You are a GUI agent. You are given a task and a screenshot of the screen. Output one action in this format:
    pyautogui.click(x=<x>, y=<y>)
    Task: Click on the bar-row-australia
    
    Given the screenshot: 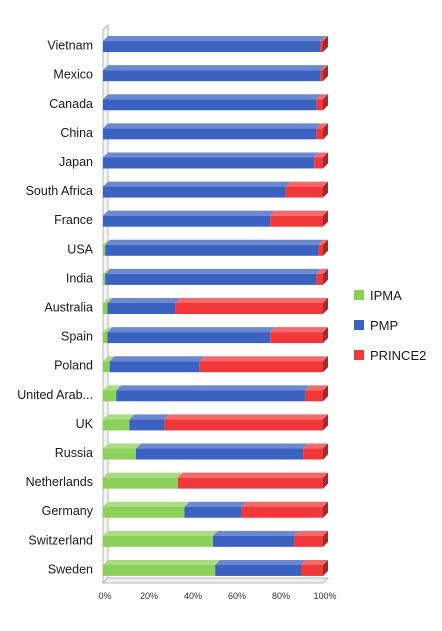 What is the action you would take?
    pyautogui.click(x=215, y=306)
    